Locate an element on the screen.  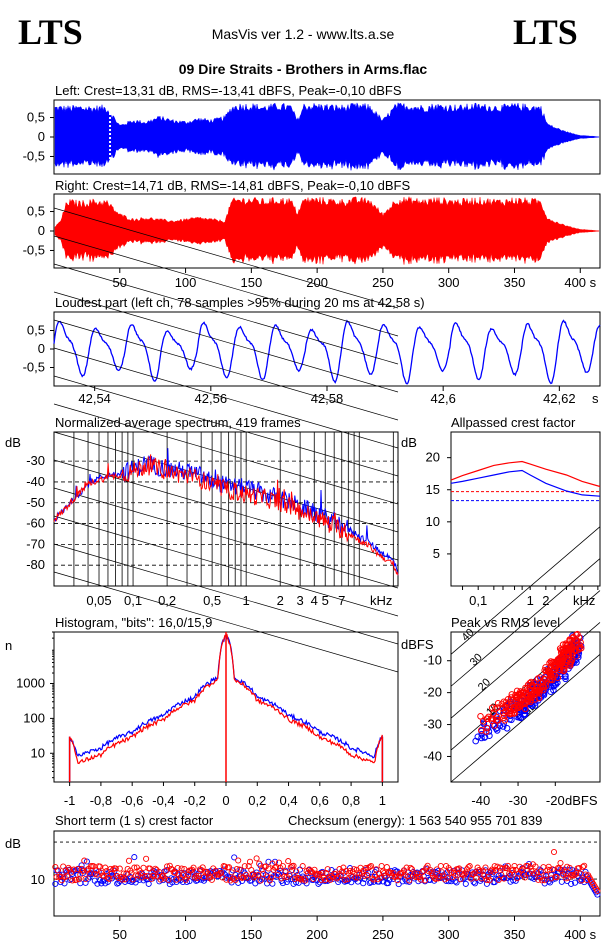
spectrum-ytick-label: -70 is located at coordinates (35, 543).